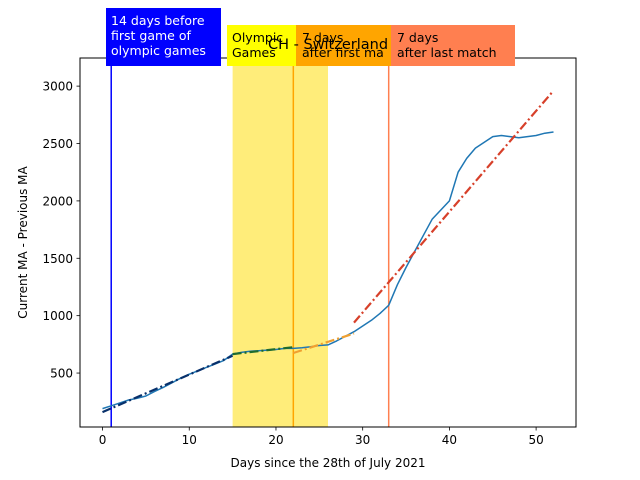 Image resolution: width=640 pixels, height=480 pixels. I want to click on x-tick-label: 30, so click(362, 440).